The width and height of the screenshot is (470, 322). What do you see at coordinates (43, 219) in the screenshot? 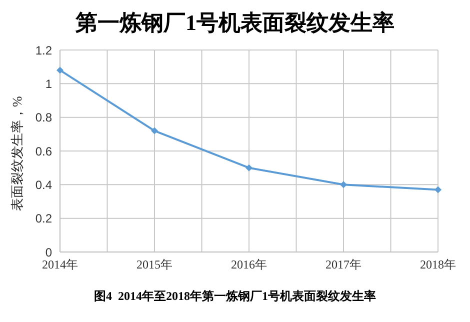
I see `y-tick-label: 0.2` at bounding box center [43, 219].